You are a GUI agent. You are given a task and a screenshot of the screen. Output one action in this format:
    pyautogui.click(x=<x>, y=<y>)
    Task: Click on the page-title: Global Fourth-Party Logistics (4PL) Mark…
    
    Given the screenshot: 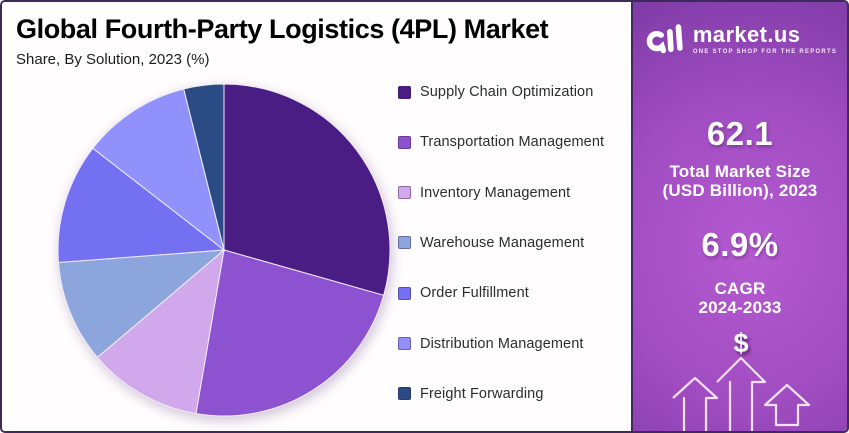 What is the action you would take?
    pyautogui.click(x=282, y=29)
    